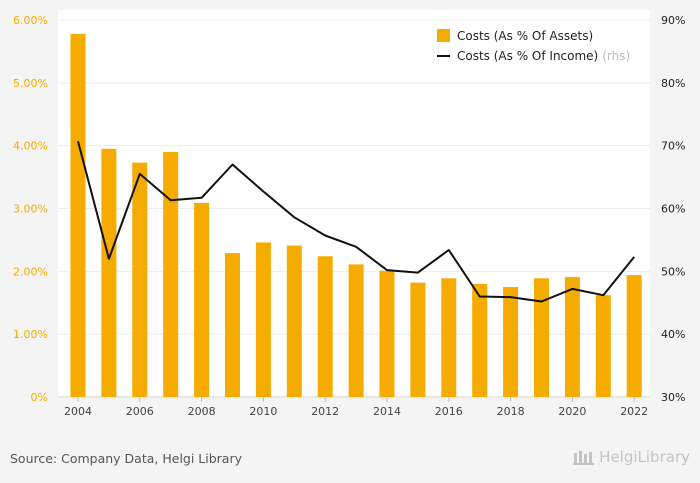  I want to click on x-axis-ticks: 2004 2006 2008 2010 2012 2014 2016 2018 2020 2022, so click(356, 407).